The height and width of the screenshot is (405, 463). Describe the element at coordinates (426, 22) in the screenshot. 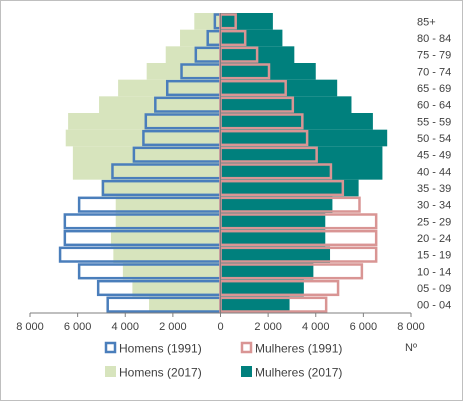

I see `category-label: 85+` at that location.